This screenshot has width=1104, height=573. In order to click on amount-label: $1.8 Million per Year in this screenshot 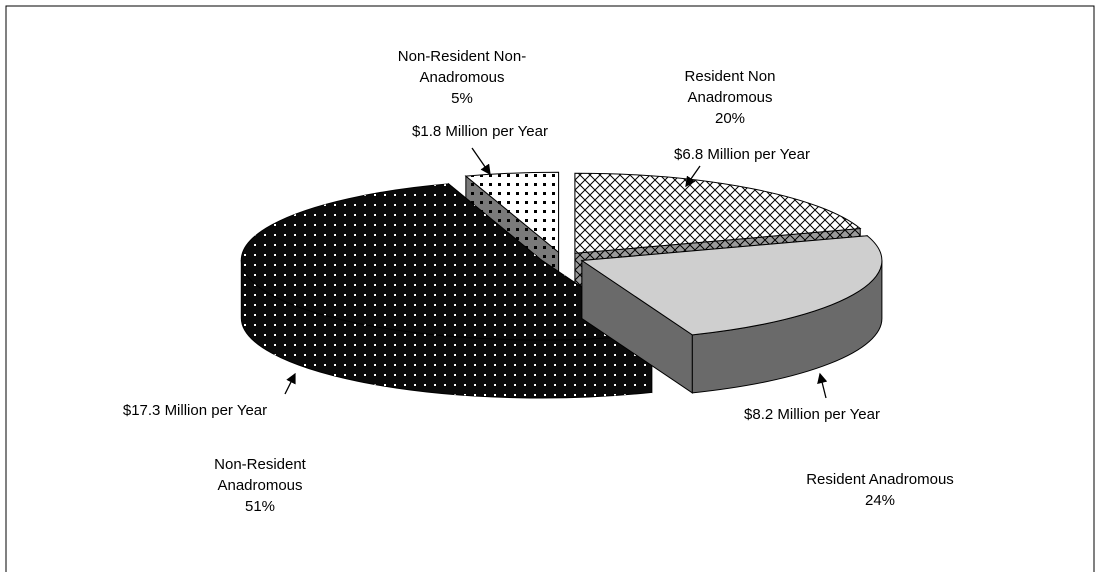, I will do `click(480, 131)`.